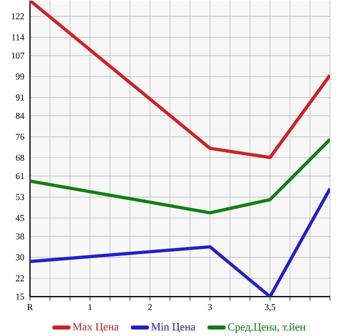  I want to click on x-tick-label: 2, so click(150, 307).